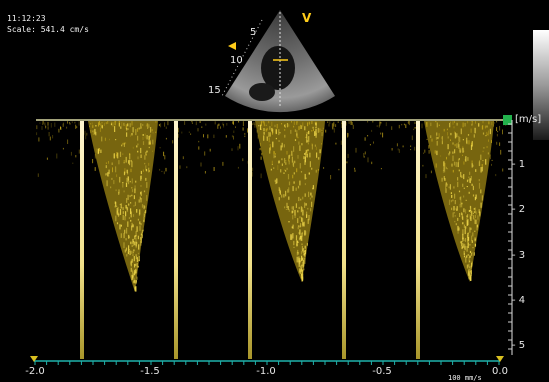  I want to click on depth-label-5: 5, so click(253, 32).